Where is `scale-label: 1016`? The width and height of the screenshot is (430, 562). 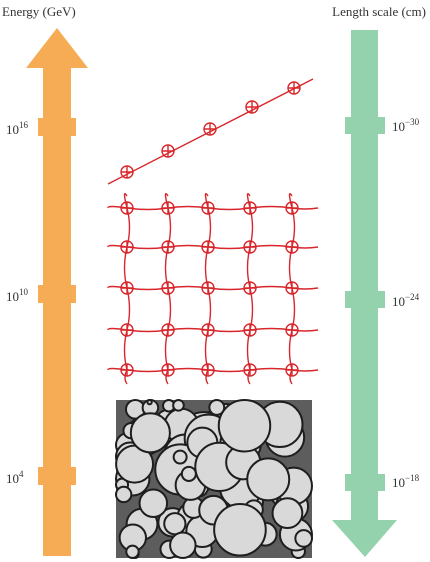
scale-label: 1016 is located at coordinates (17, 128).